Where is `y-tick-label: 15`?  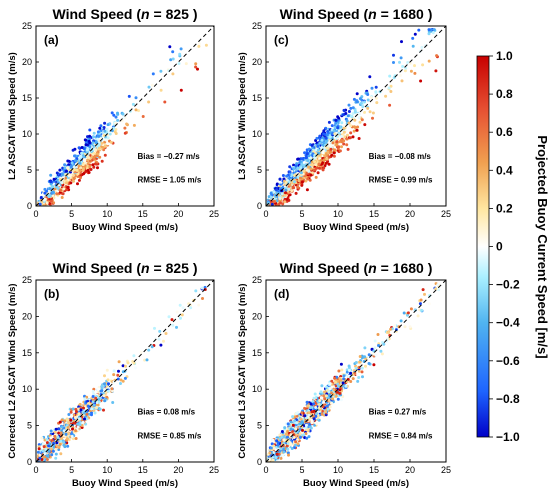 y-tick-label: 15 is located at coordinates (257, 98).